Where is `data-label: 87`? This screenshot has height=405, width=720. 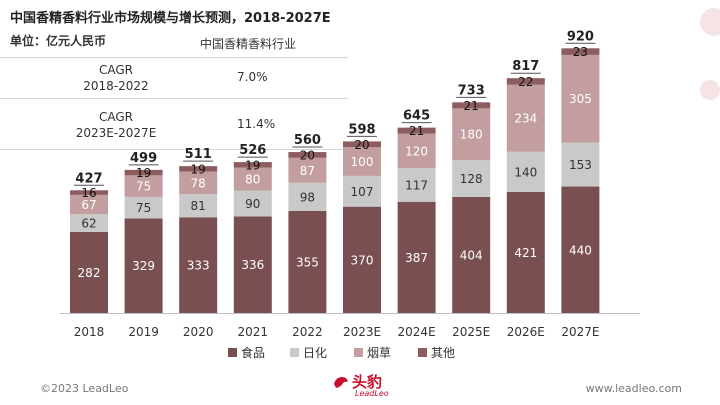
data-label: 87 is located at coordinates (307, 171).